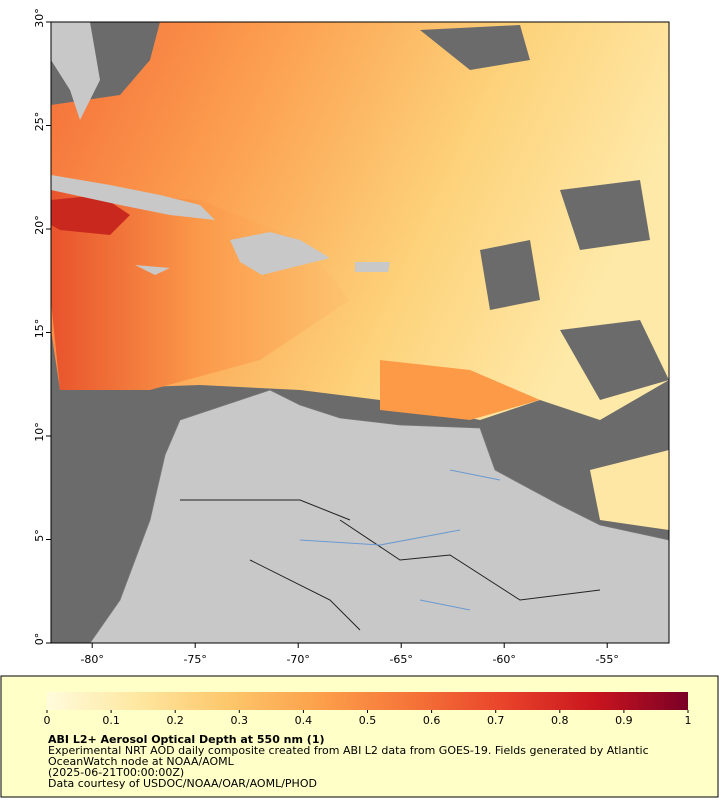 This screenshot has height=804, width=720. I want to click on colorbar-tick-label: 0.2, so click(175, 720).